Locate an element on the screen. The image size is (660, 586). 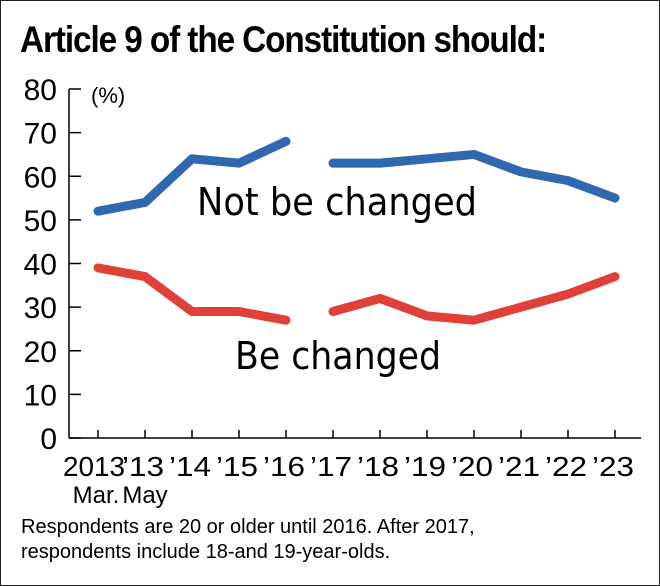
x-tick-label: ’18 is located at coordinates (378, 466).